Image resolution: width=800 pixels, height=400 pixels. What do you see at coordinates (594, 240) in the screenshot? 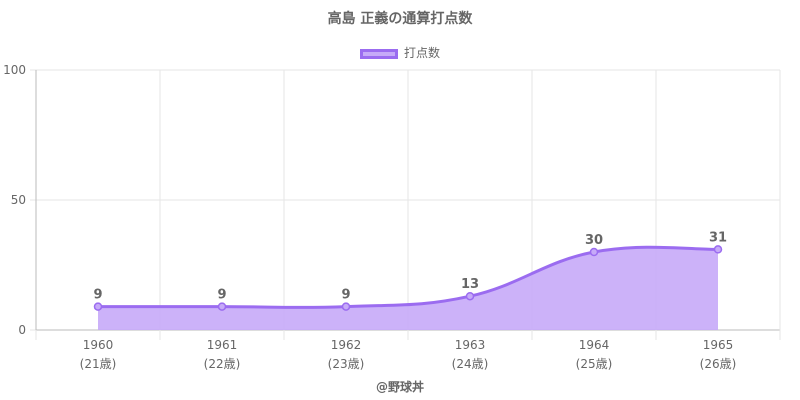
I see `data-label: 30` at bounding box center [594, 240].